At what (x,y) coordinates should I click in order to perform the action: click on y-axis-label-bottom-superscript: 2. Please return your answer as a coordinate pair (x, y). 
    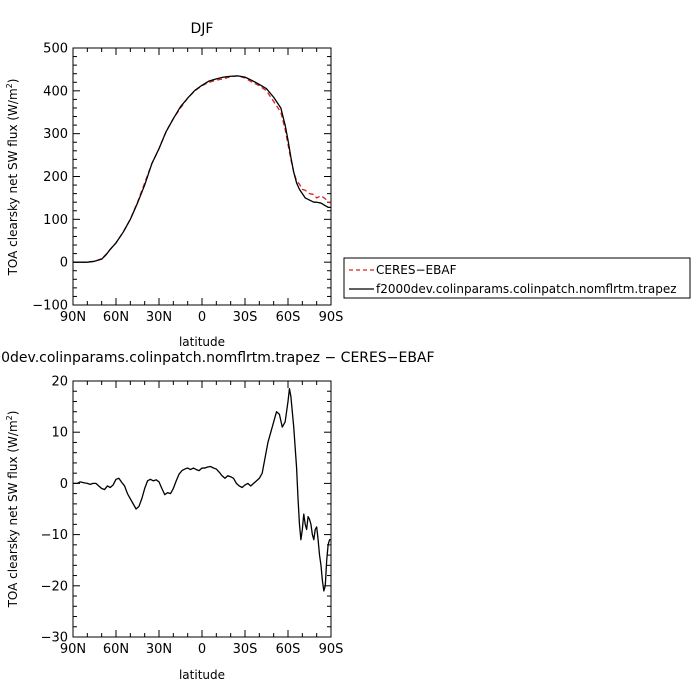
    Looking at the image, I should click on (9, 417).